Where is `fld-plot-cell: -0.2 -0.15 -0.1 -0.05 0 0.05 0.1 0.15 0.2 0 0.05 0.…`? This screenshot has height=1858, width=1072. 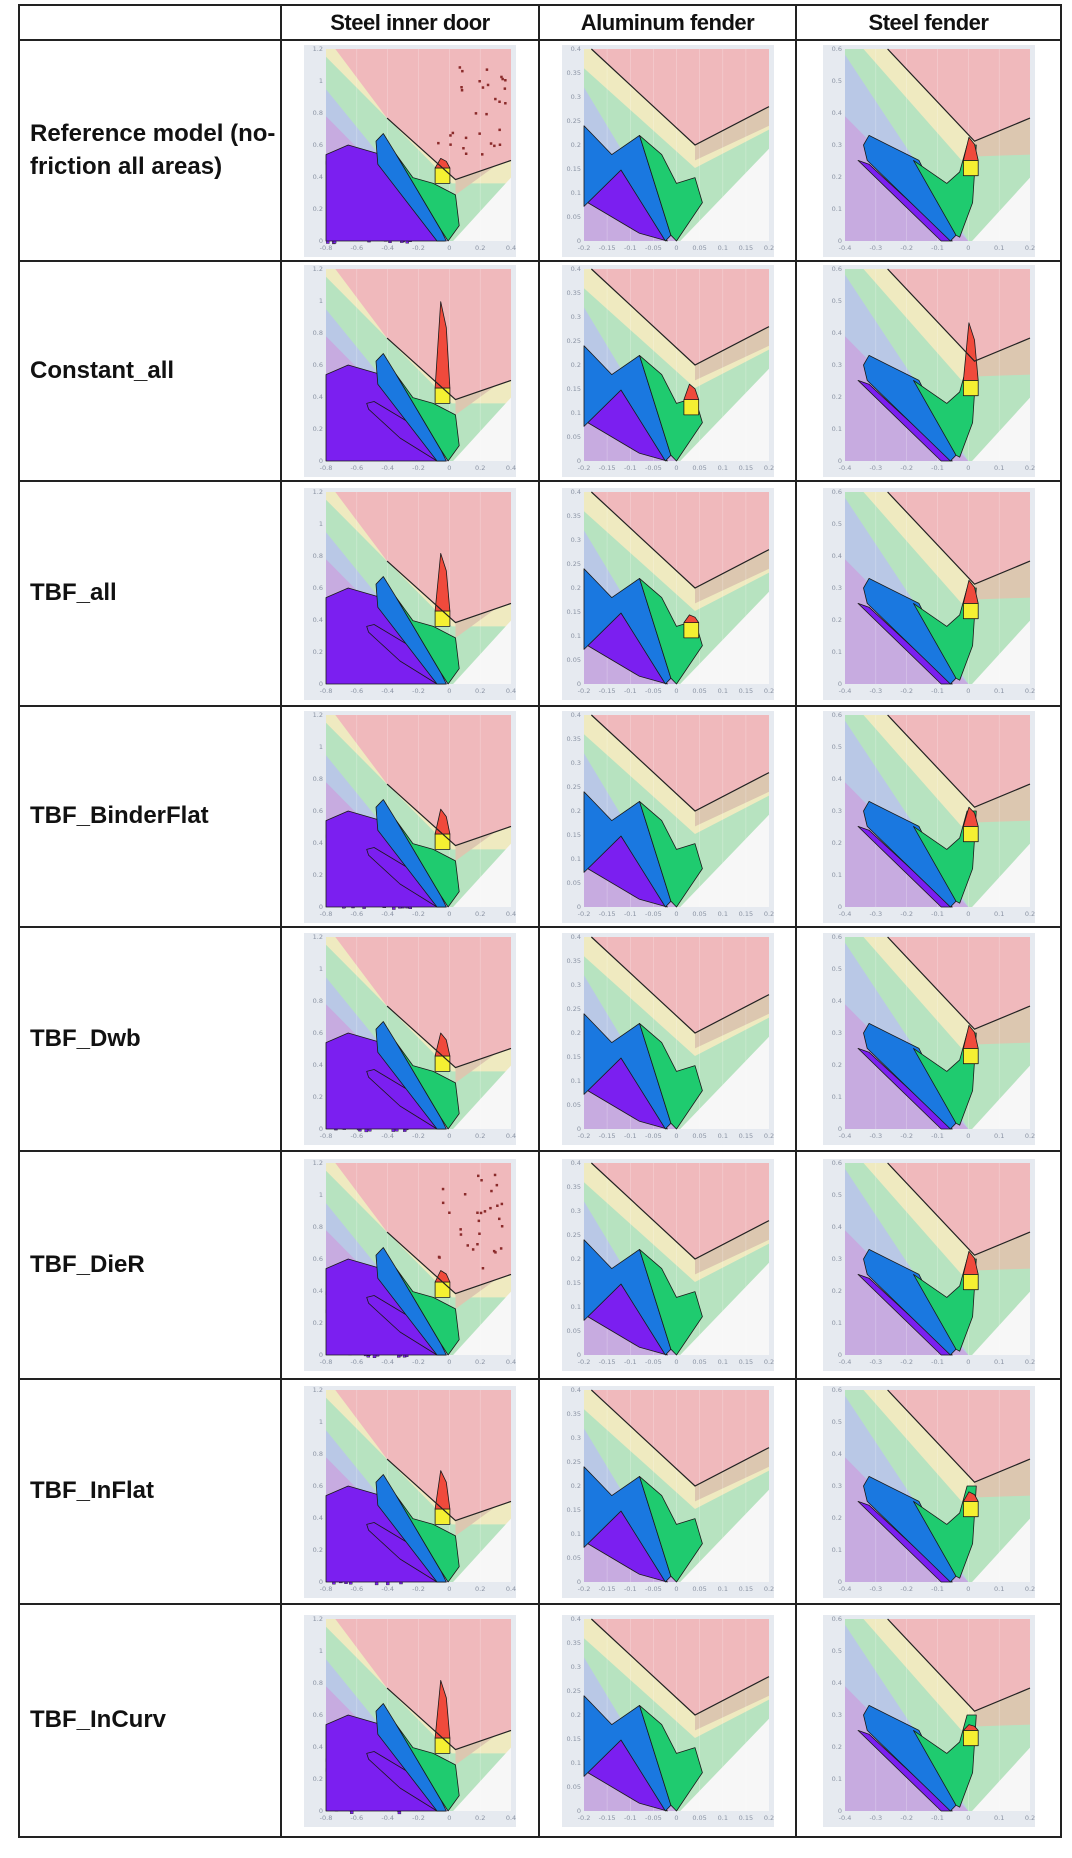 fld-plot-cell: -0.2 -0.15 -0.1 -0.05 0 0.05 0.1 0.15 0.2 0 0.05 0.… is located at coordinates (667, 1491).